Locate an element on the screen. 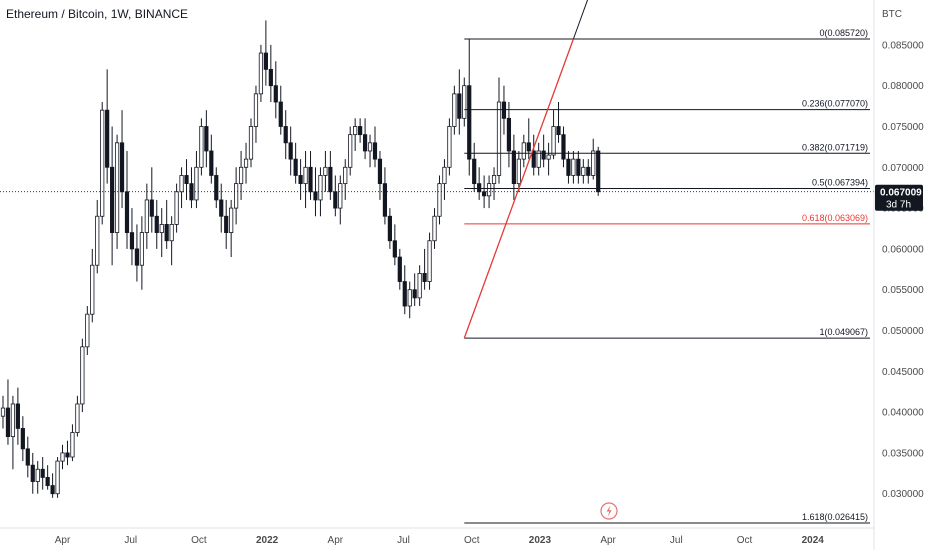  y-tick-label: 0.040000 is located at coordinates (903, 413).